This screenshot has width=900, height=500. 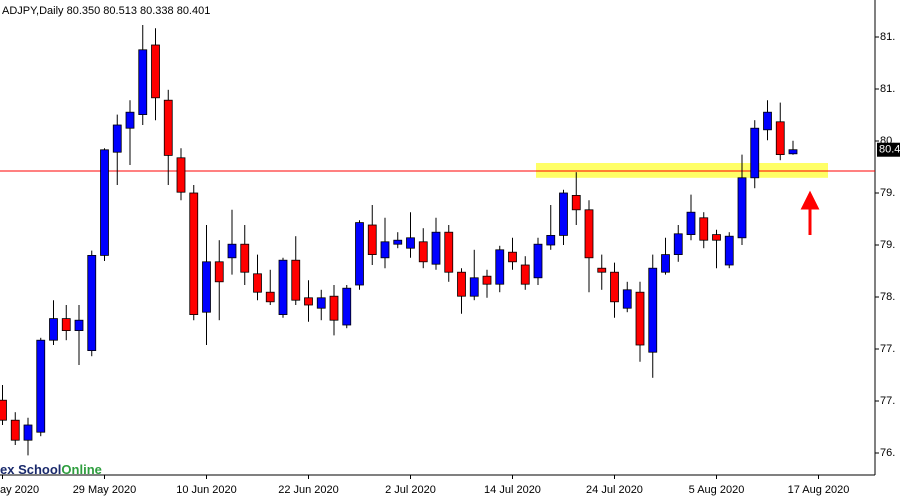 What do you see at coordinates (30, 469) in the screenshot?
I see `logo-text: ex School` at bounding box center [30, 469].